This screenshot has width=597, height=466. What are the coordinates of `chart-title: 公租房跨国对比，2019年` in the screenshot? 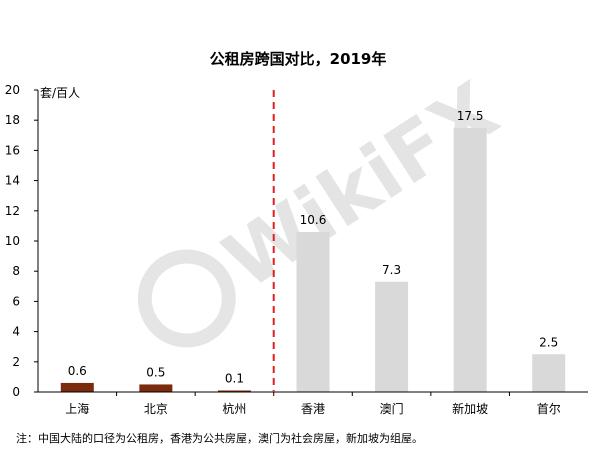 It's located at (298, 59).